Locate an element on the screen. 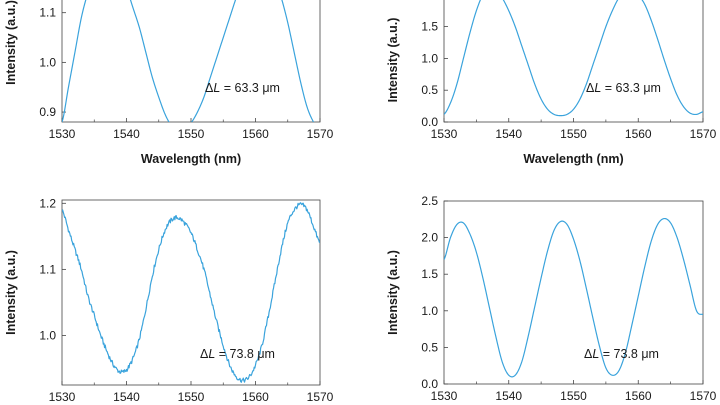 The height and width of the screenshot is (405, 720). y-tick-label: 2.0 is located at coordinates (429, 238).